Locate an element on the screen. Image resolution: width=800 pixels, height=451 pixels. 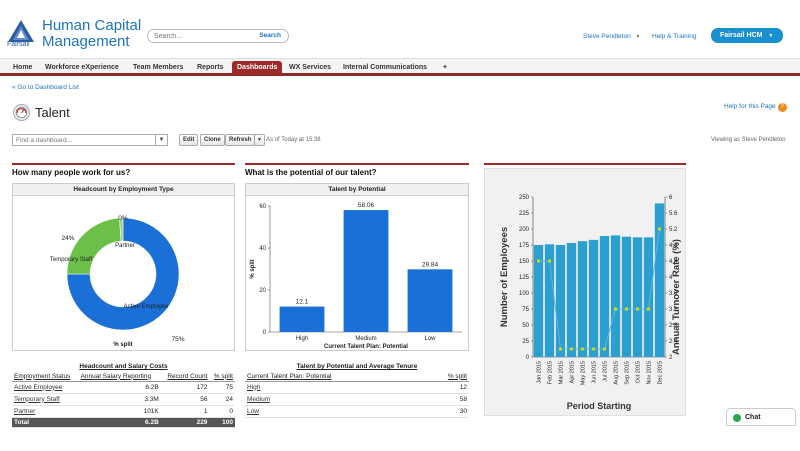
table-row: Low 30 is located at coordinates (357, 411).